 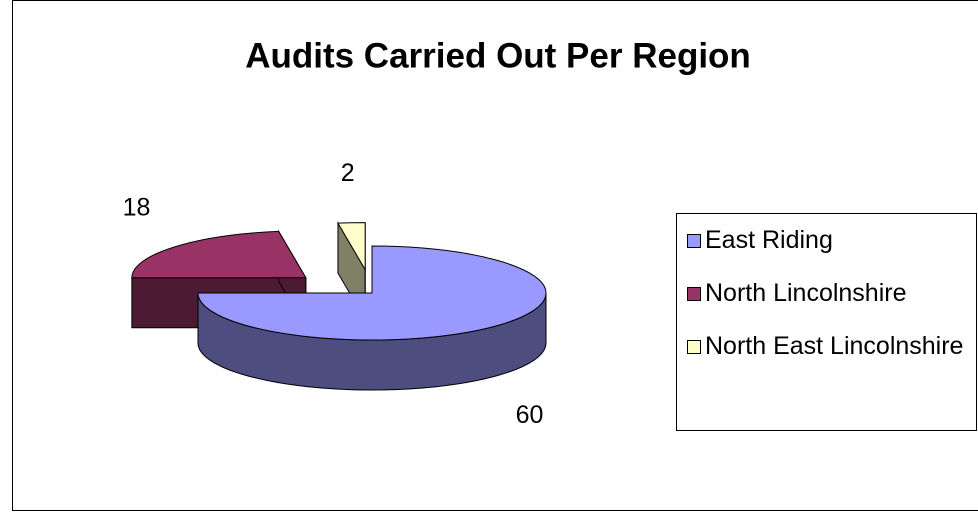 I want to click on legend-label: North East Lincolnshire, so click(x=834, y=346).